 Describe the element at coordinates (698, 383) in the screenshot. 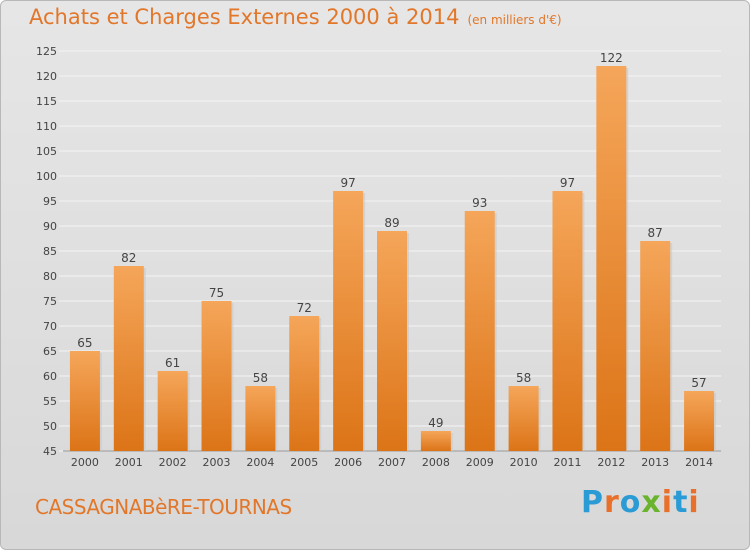

I see `data-label: 57` at that location.